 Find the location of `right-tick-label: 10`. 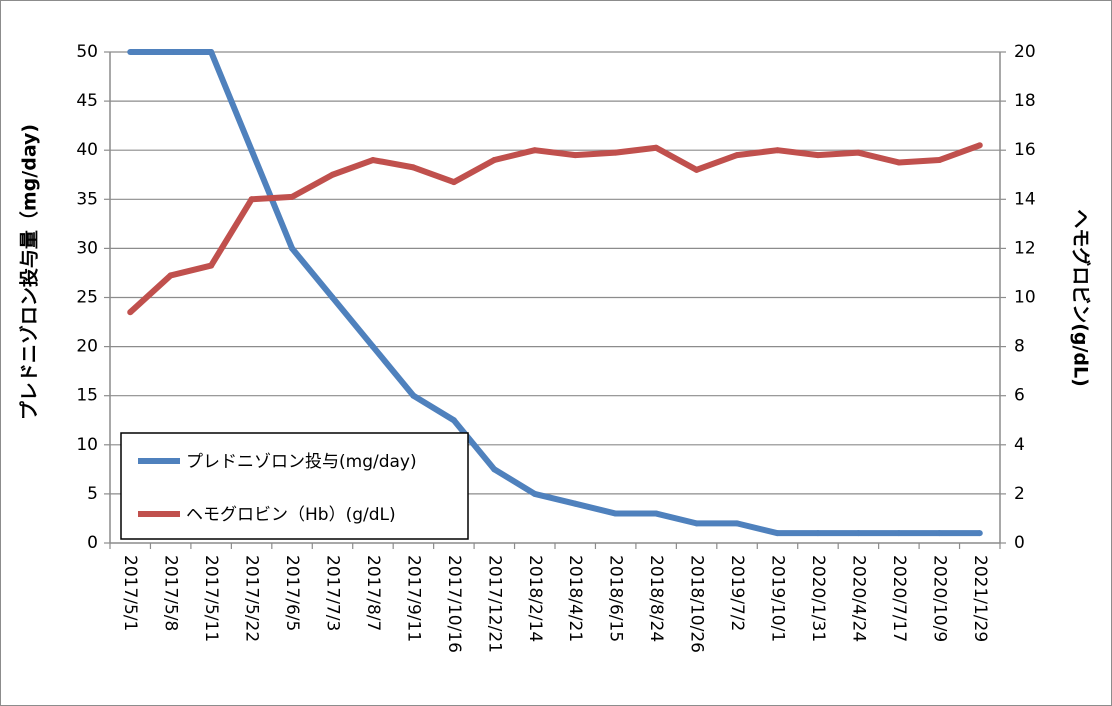

right-tick-label: 10 is located at coordinates (1025, 298).